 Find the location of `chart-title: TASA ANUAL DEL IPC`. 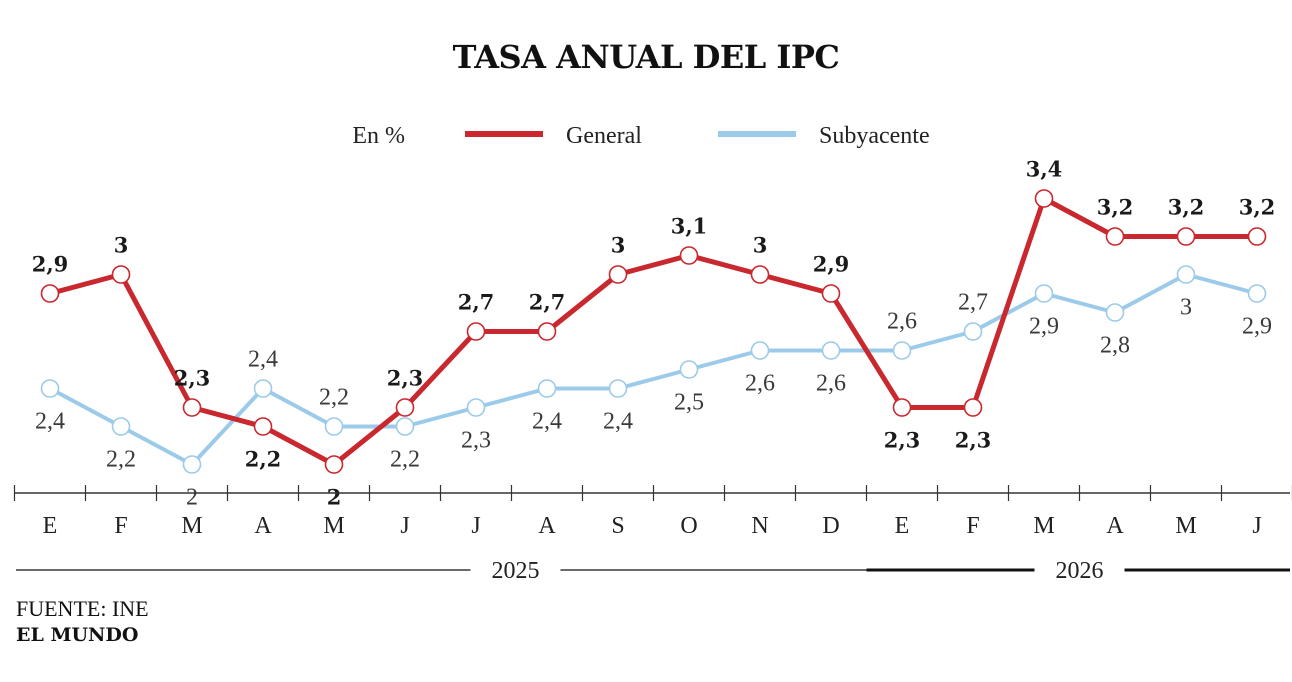

chart-title: TASA ANUAL DEL IPC is located at coordinates (646, 57).